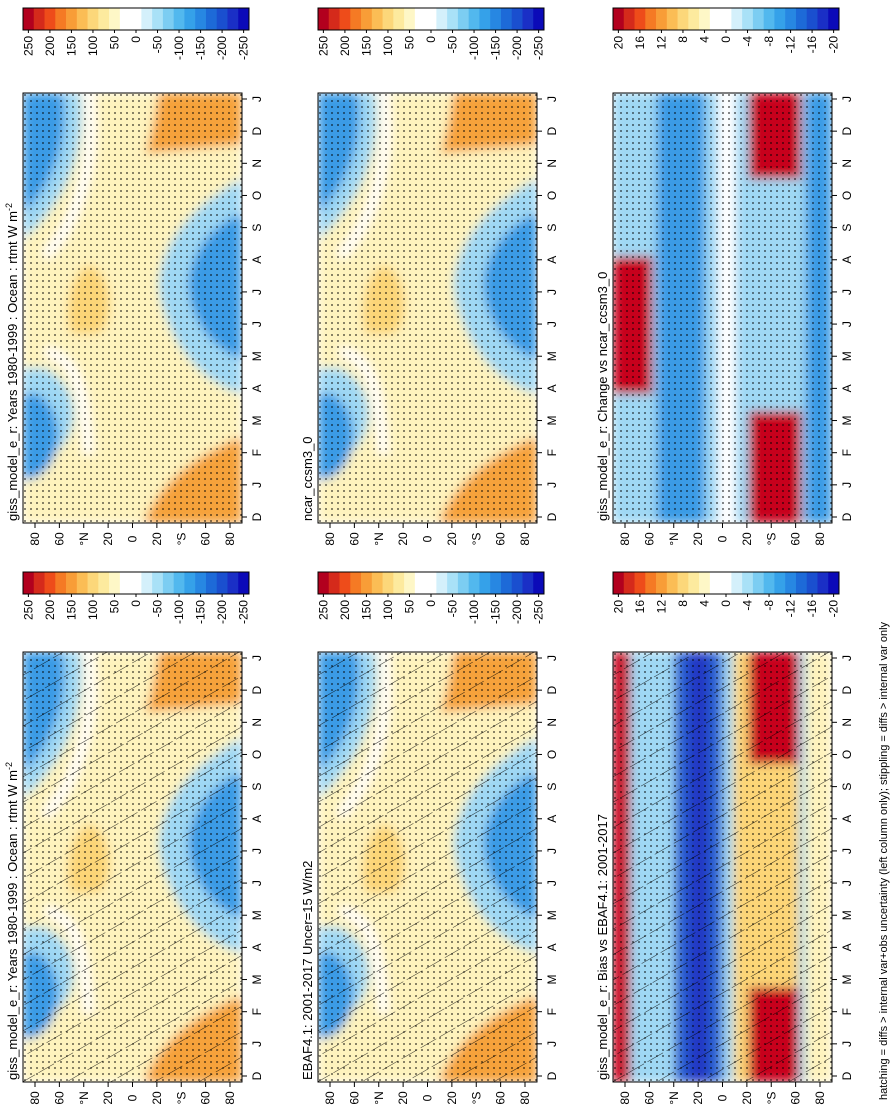 This screenshot has width=895, height=1105. Describe the element at coordinates (618, 607) in the screenshot. I see `colorbar-label: 20` at that location.